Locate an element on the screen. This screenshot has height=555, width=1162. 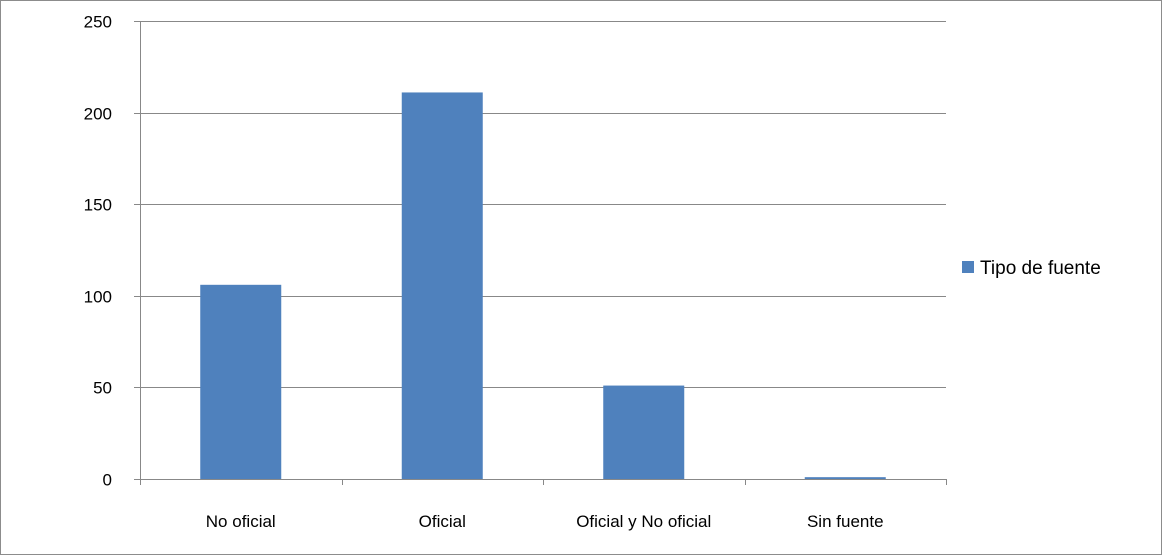
x-tick-label: Sin fuente is located at coordinates (845, 521).